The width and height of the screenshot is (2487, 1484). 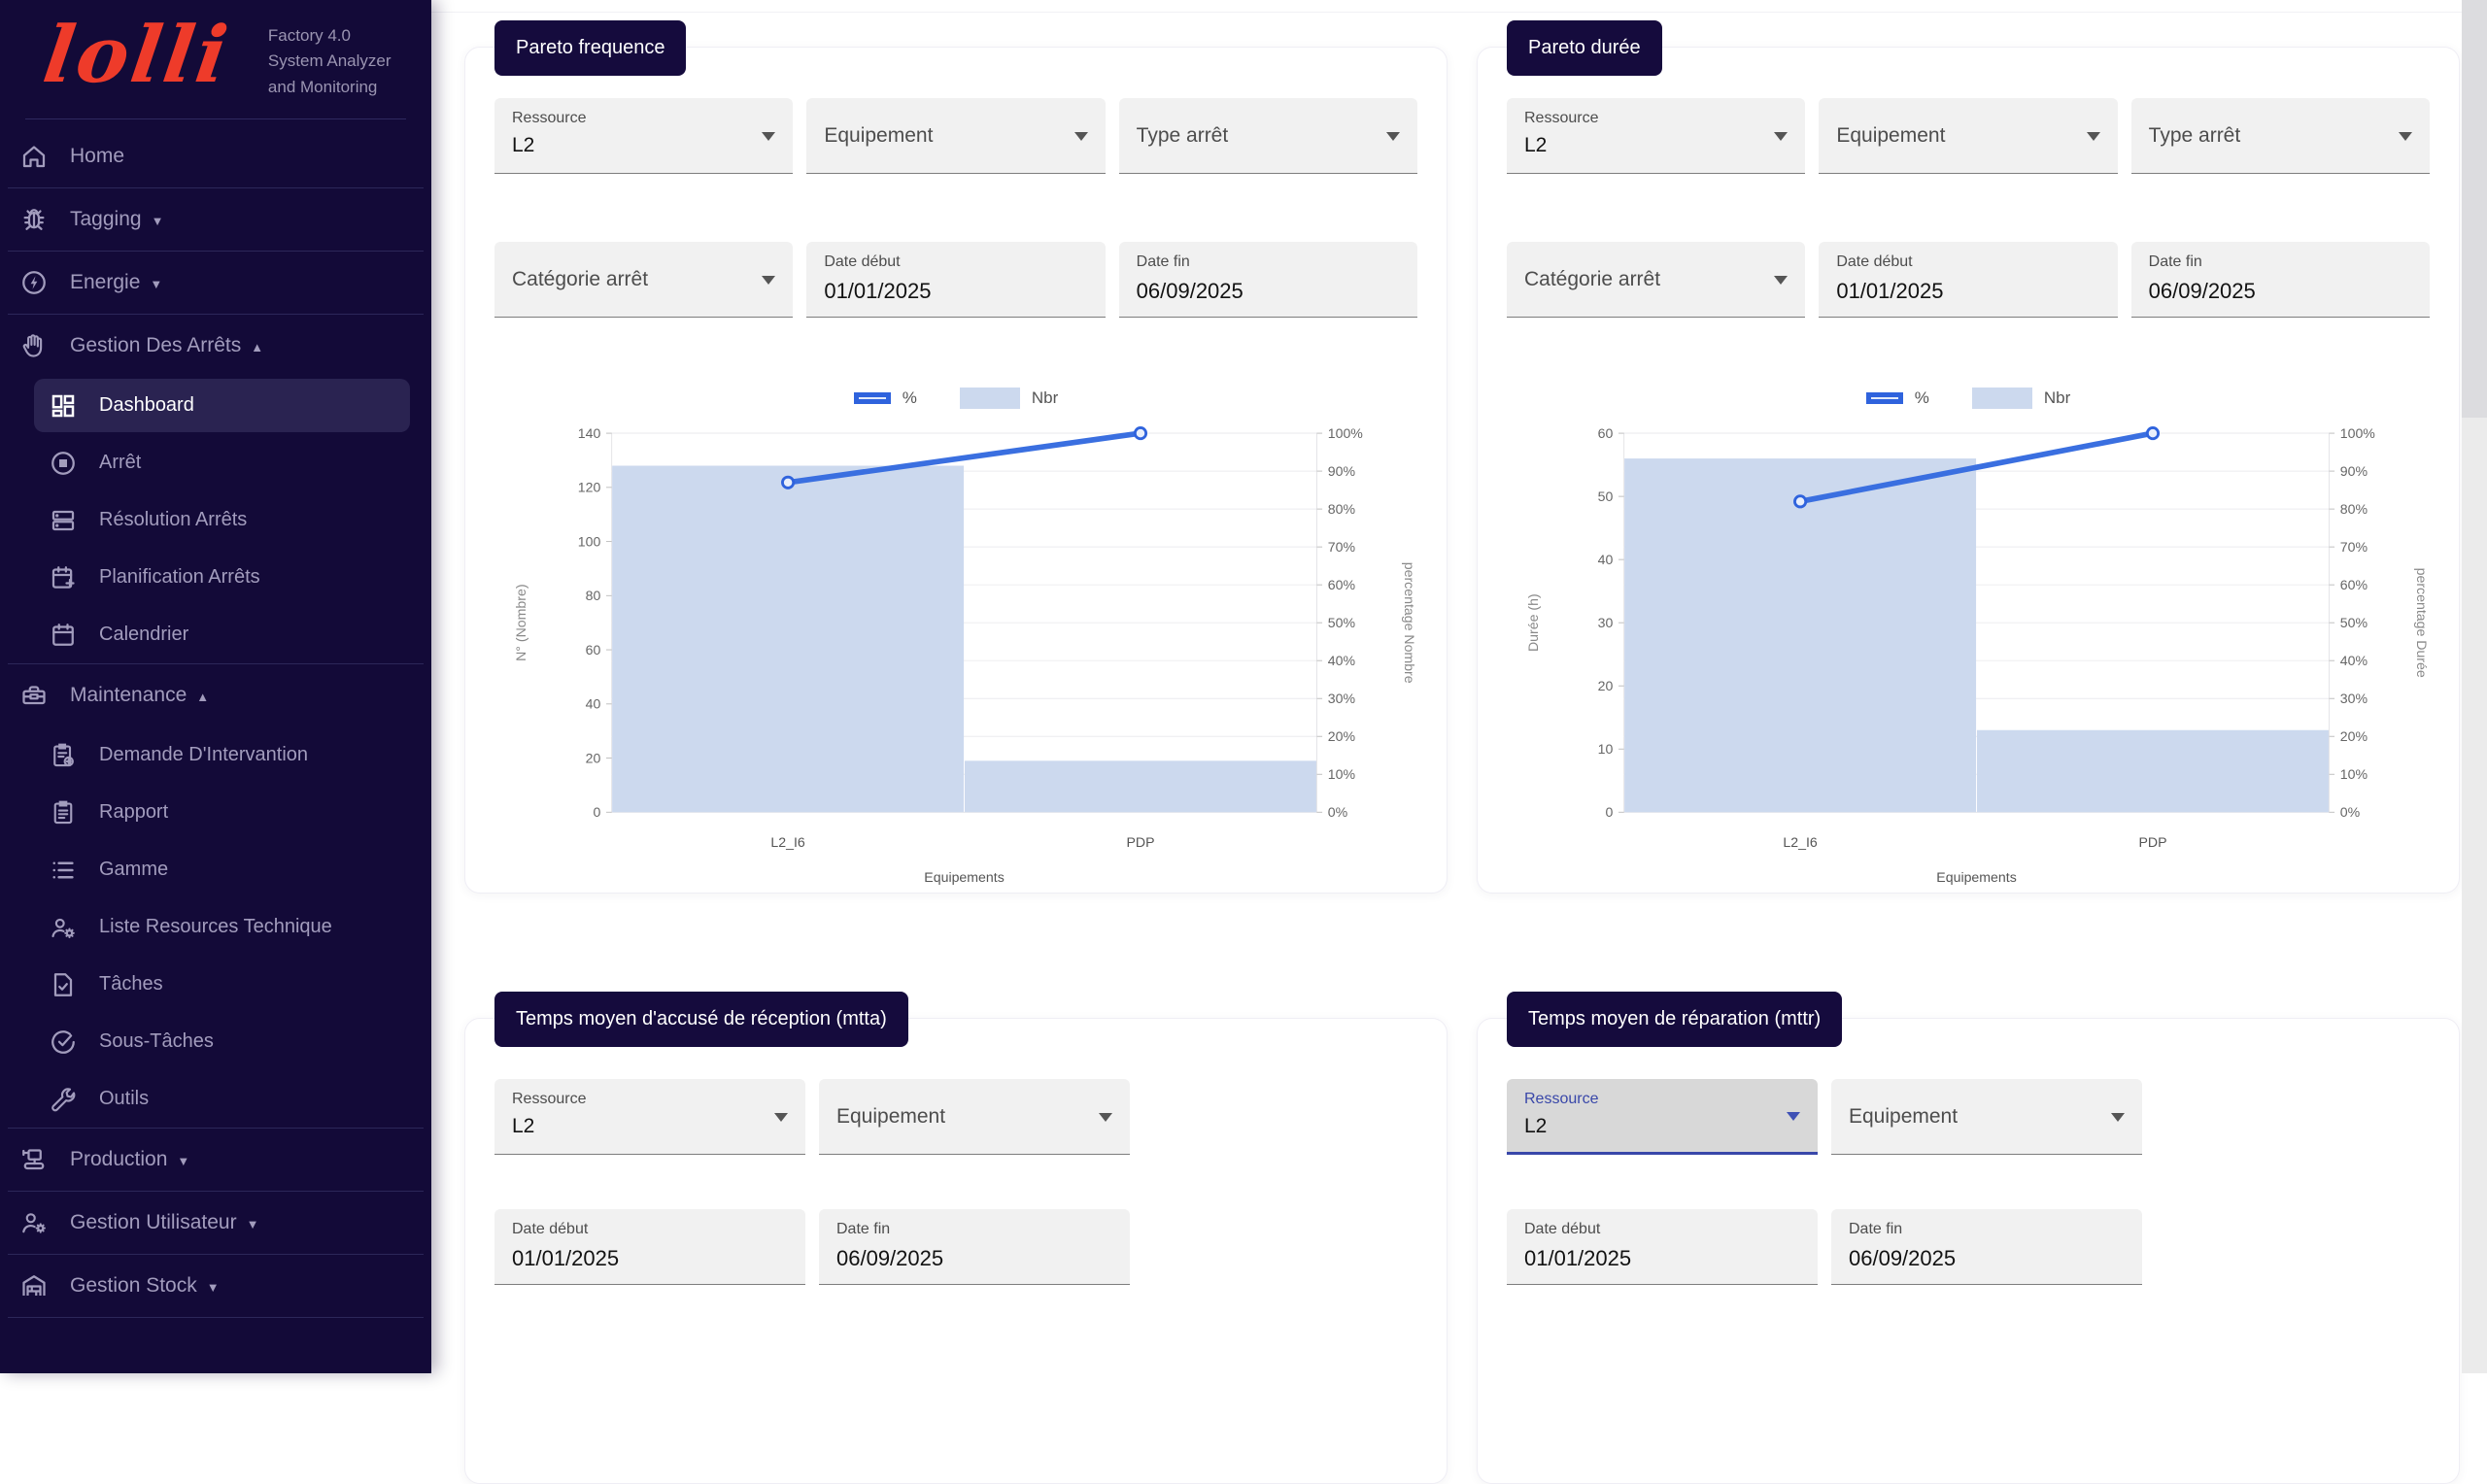 What do you see at coordinates (133, 1285) in the screenshot?
I see `sidebar-item-label: Gestion Stock` at bounding box center [133, 1285].